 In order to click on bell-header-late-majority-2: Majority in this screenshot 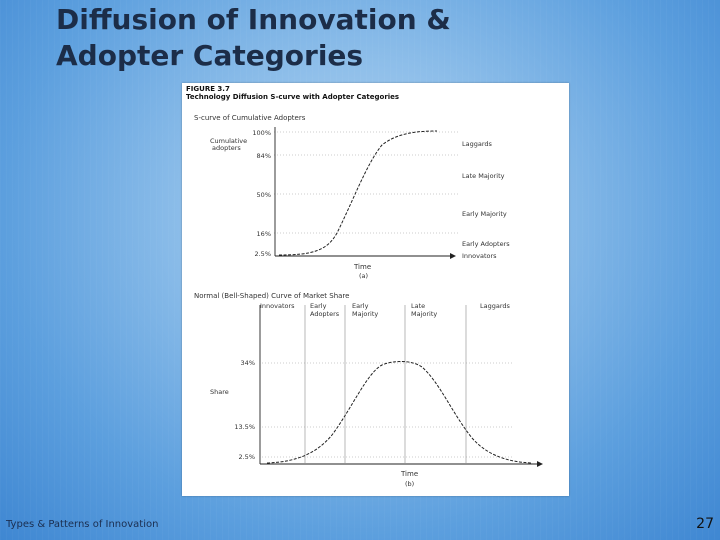, I will do `click(424, 314)`.